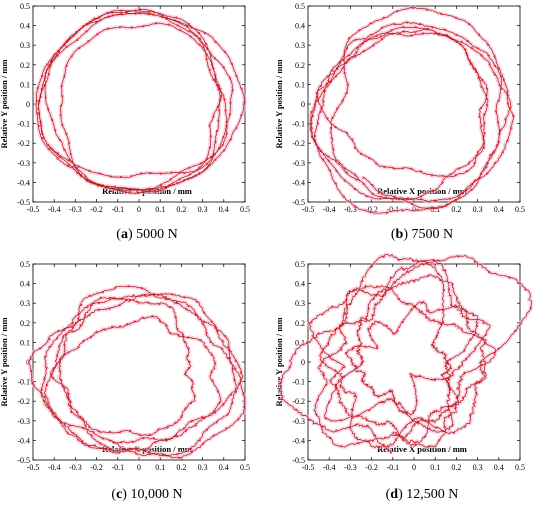 Image resolution: width=550 pixels, height=507 pixels. Describe the element at coordinates (23, 382) in the screenshot. I see `y-tick-label: -0.1` at that location.